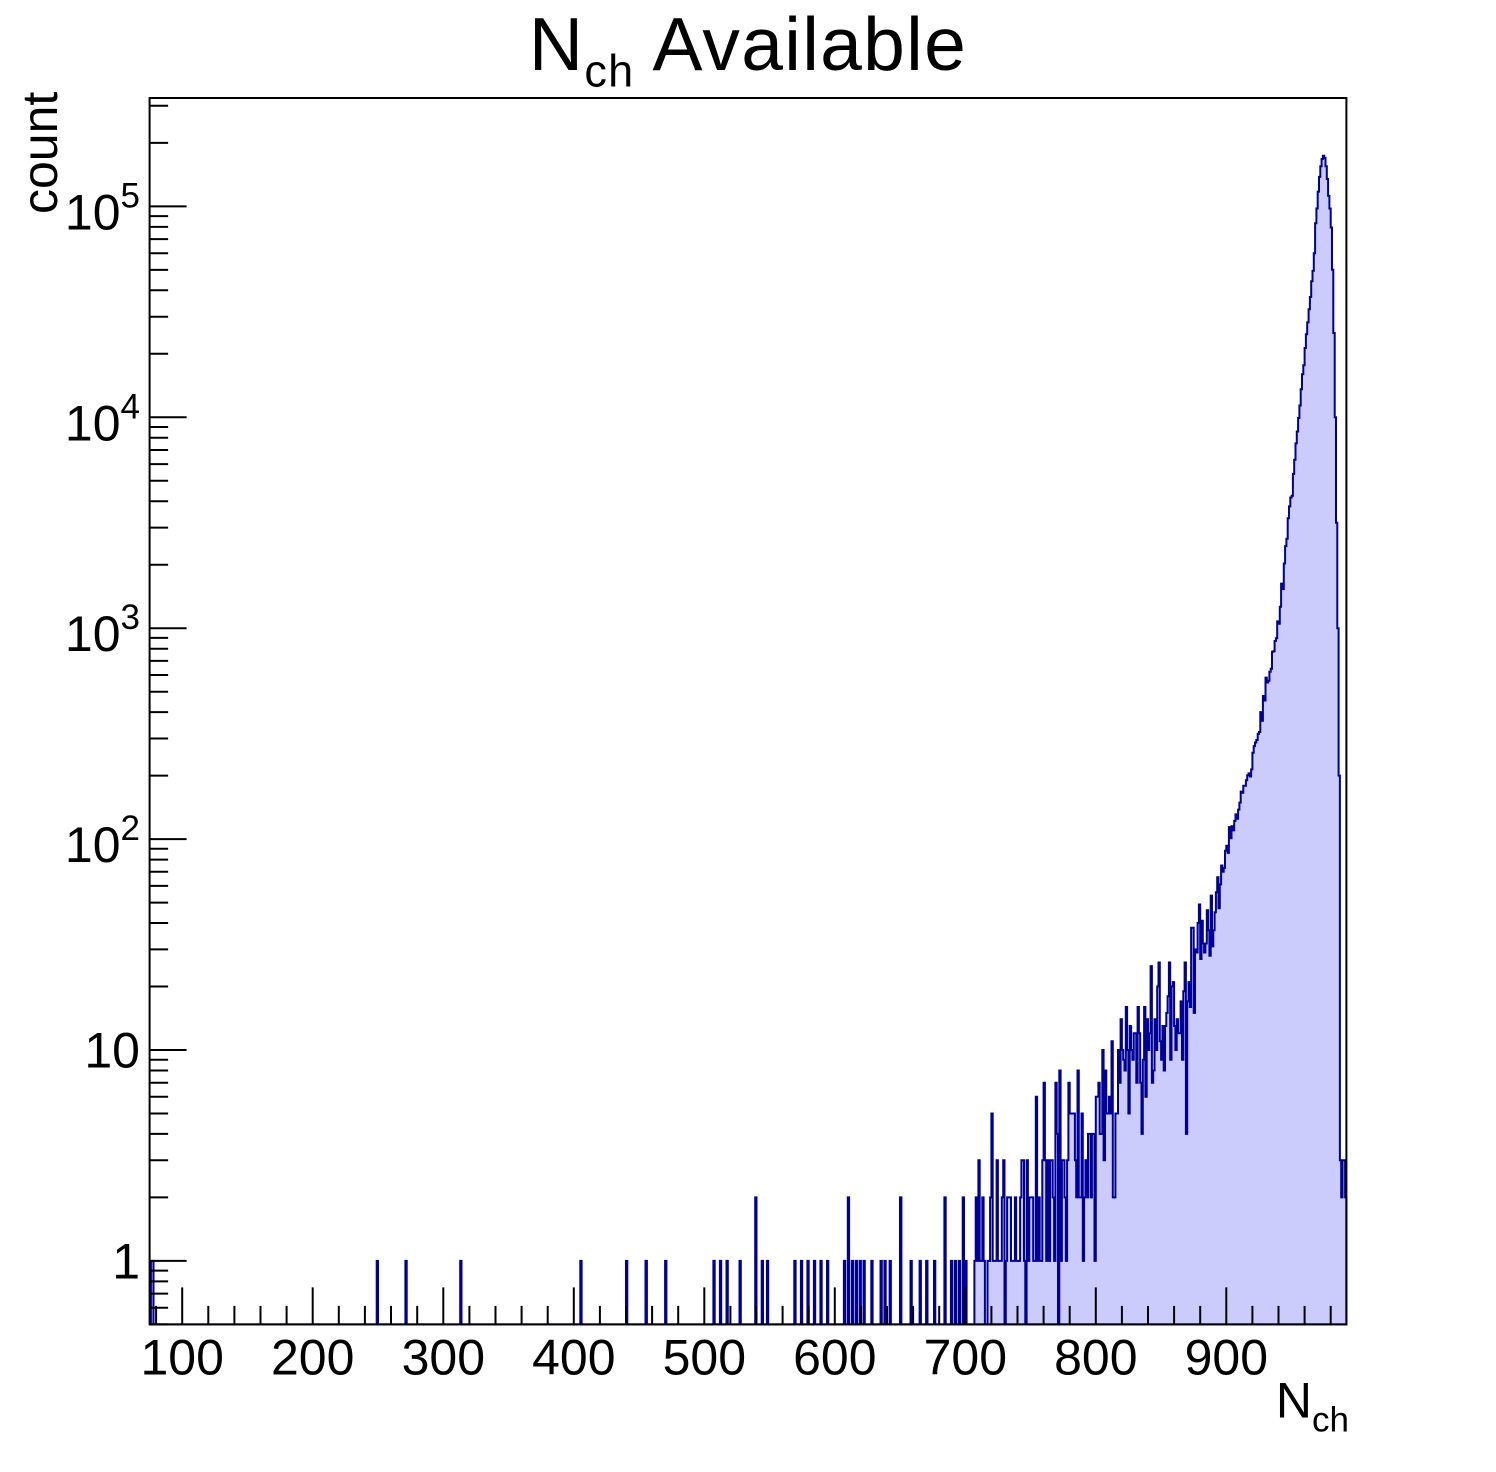  Describe the element at coordinates (834, 1357) in the screenshot. I see `svg-text: 600` at that location.